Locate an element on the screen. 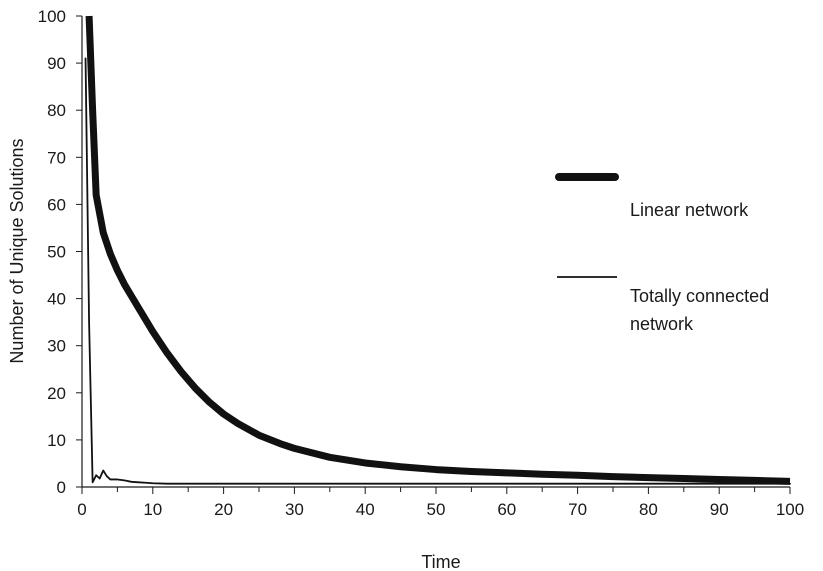 Image resolution: width=823 pixels, height=571 pixels. x-tick-label: 40 is located at coordinates (365, 509).